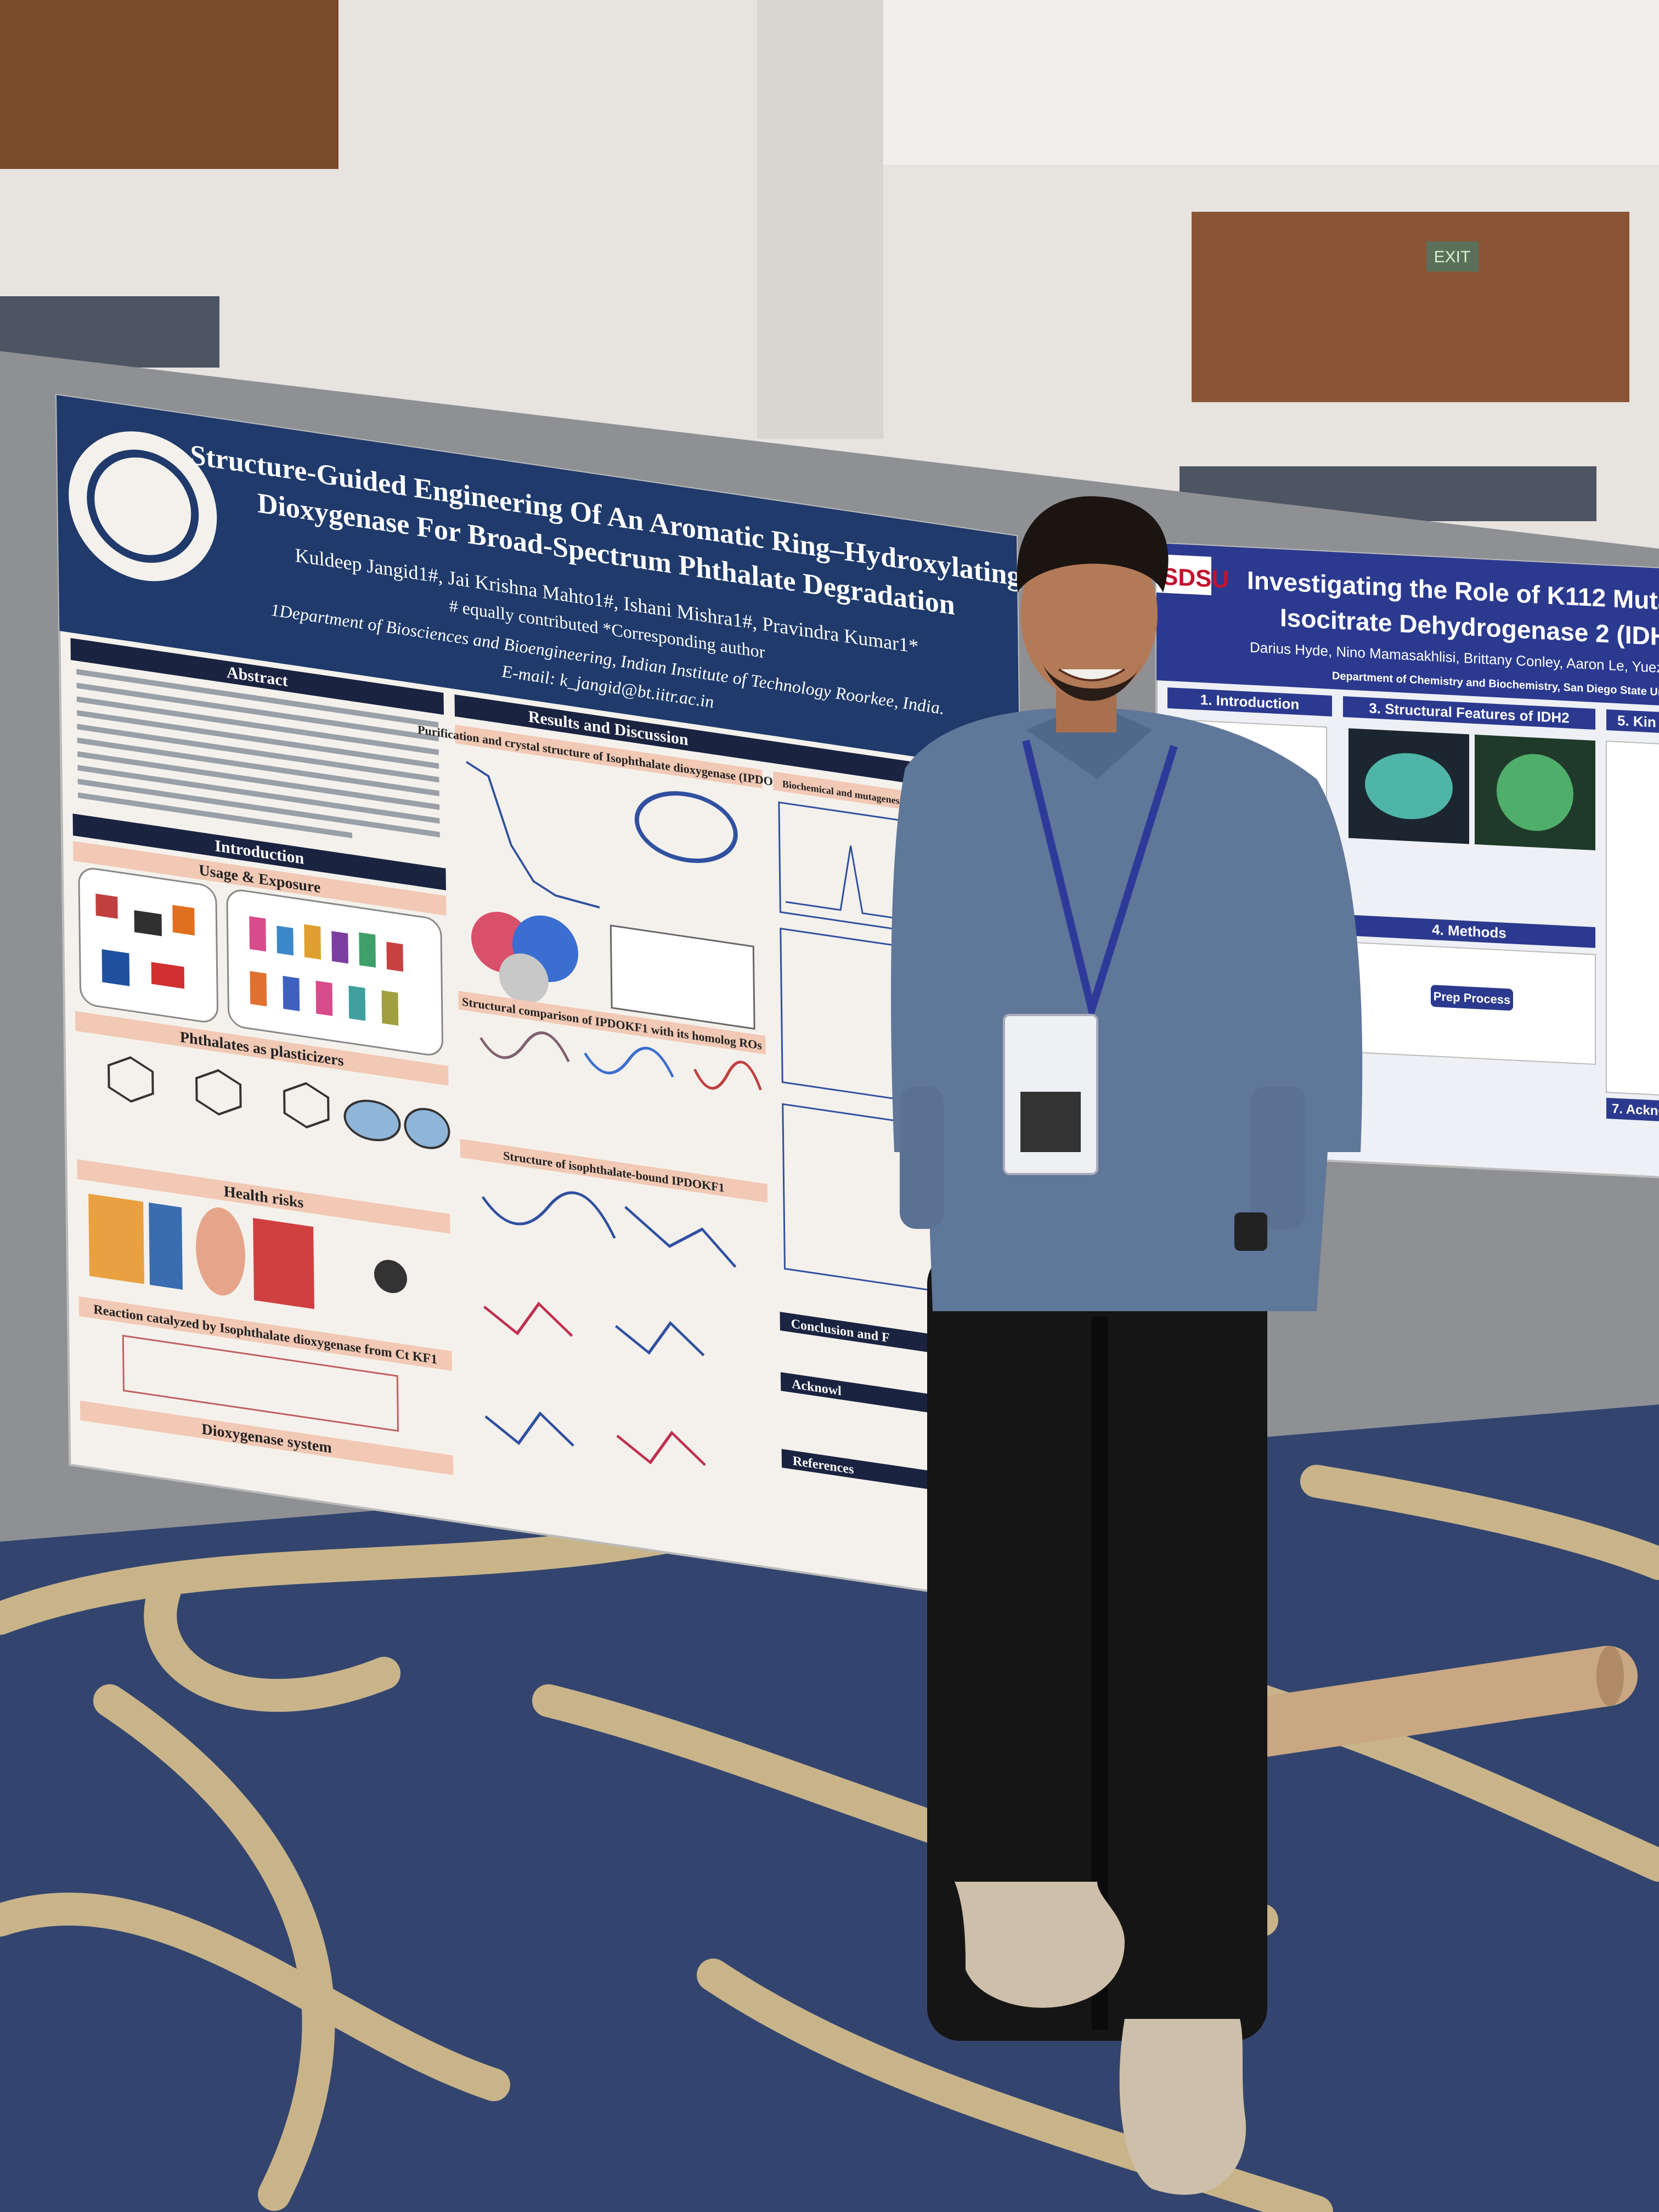 Image resolution: width=1659 pixels, height=2212 pixels. Describe the element at coordinates (610, 895) in the screenshot. I see `protein-figures` at that location.